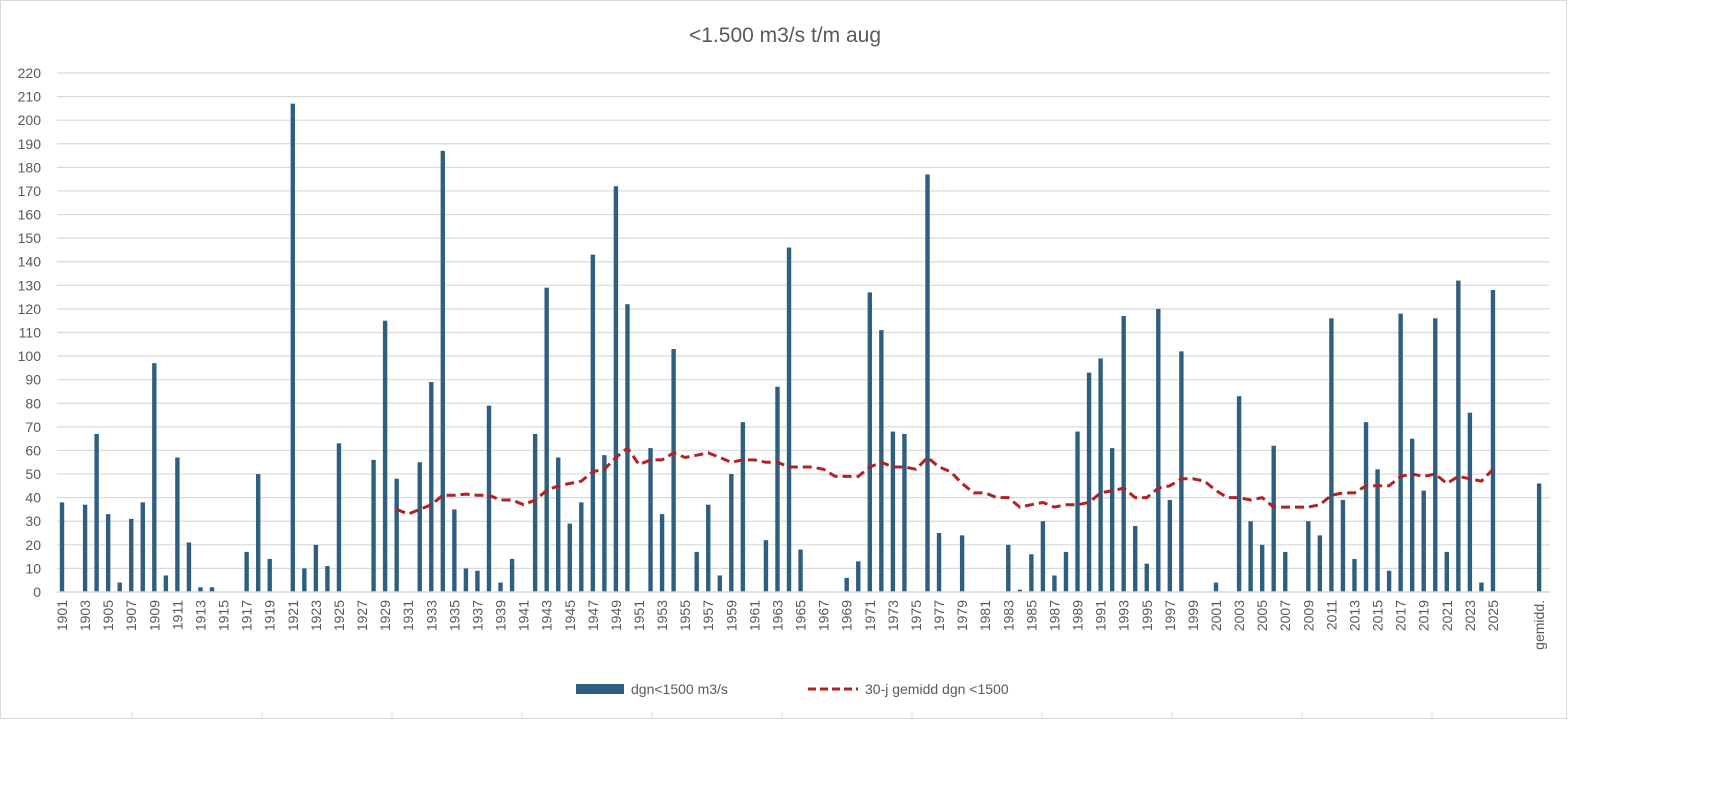 The image size is (1732, 805). What do you see at coordinates (939, 615) in the screenshot?
I see `x-tick-label: 1977` at bounding box center [939, 615].